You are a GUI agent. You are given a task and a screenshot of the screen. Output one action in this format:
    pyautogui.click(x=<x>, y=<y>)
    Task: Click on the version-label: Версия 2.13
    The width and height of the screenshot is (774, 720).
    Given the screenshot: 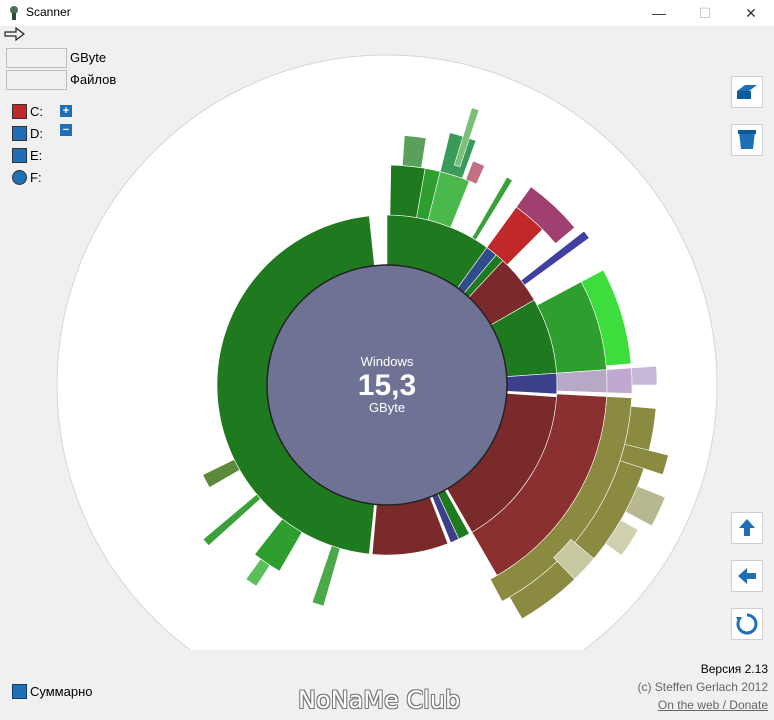 What is the action you would take?
    pyautogui.click(x=734, y=669)
    